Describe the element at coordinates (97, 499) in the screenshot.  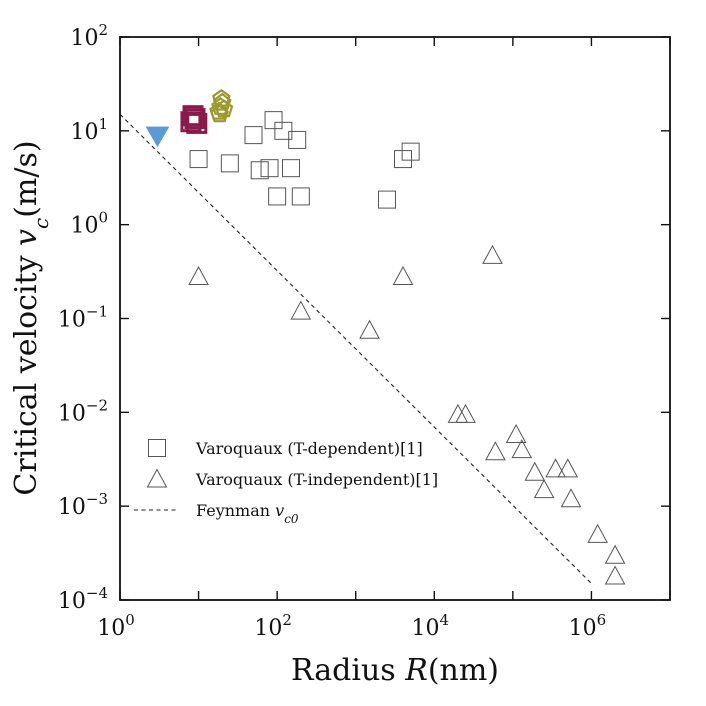
I see `y-tick-exponent: −3` at that location.